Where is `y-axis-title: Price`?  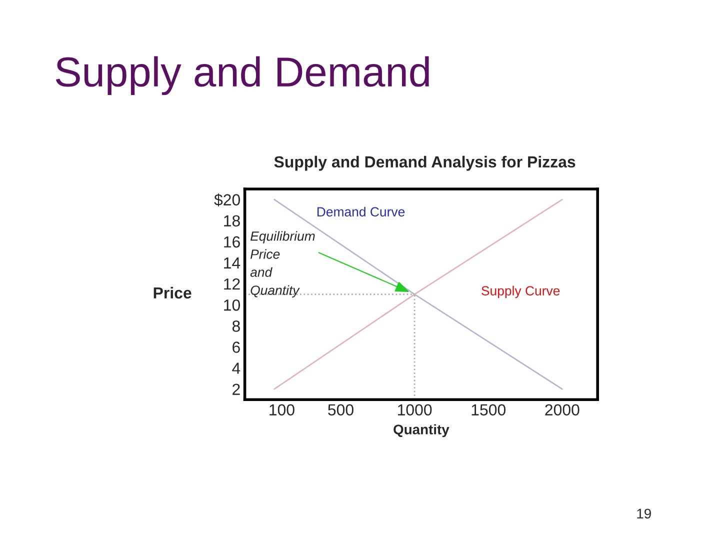
y-axis-title: Price is located at coordinates (173, 292).